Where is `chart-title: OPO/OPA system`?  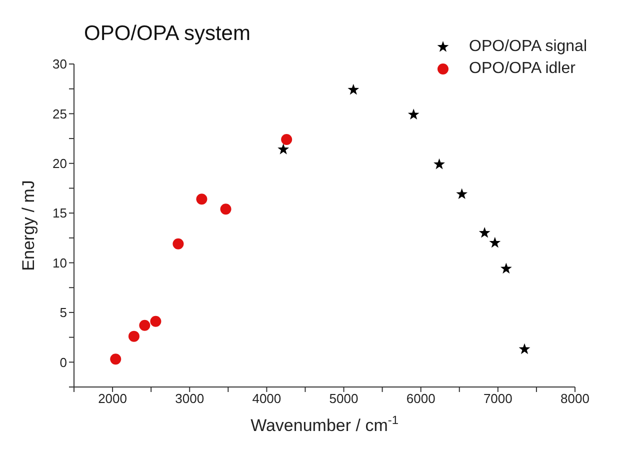 chart-title: OPO/OPA system is located at coordinates (167, 34).